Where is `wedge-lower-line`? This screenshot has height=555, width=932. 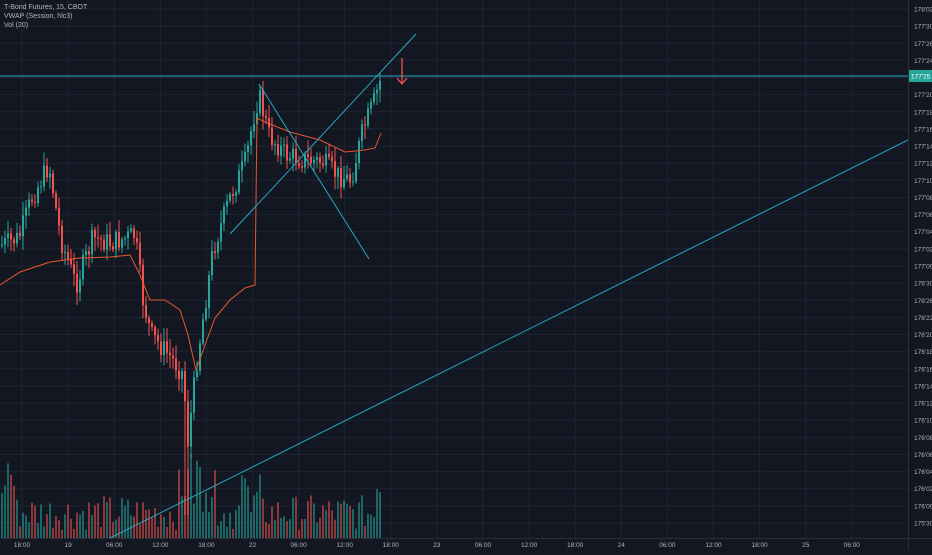 wedge-lower-line is located at coordinates (314, 171).